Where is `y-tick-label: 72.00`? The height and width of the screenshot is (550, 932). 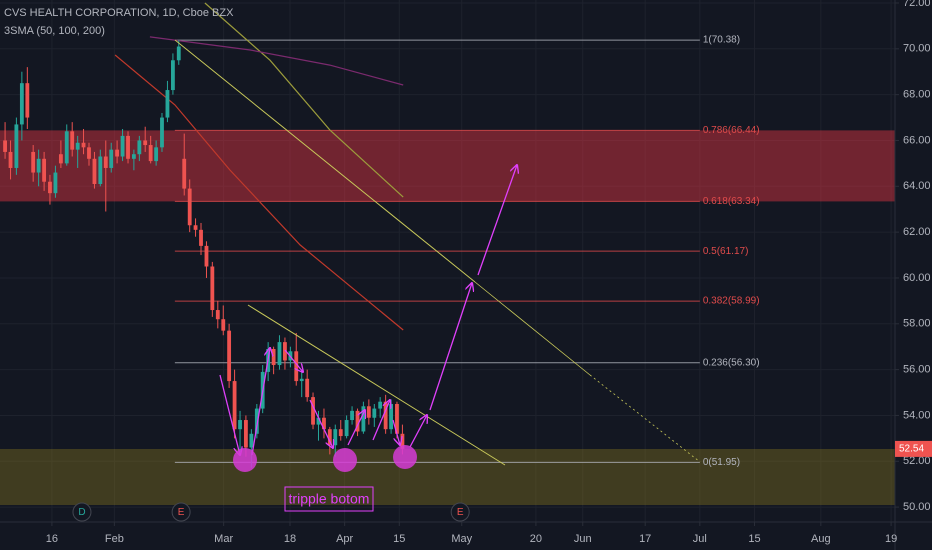 y-tick-label: 72.00 is located at coordinates (917, 4).